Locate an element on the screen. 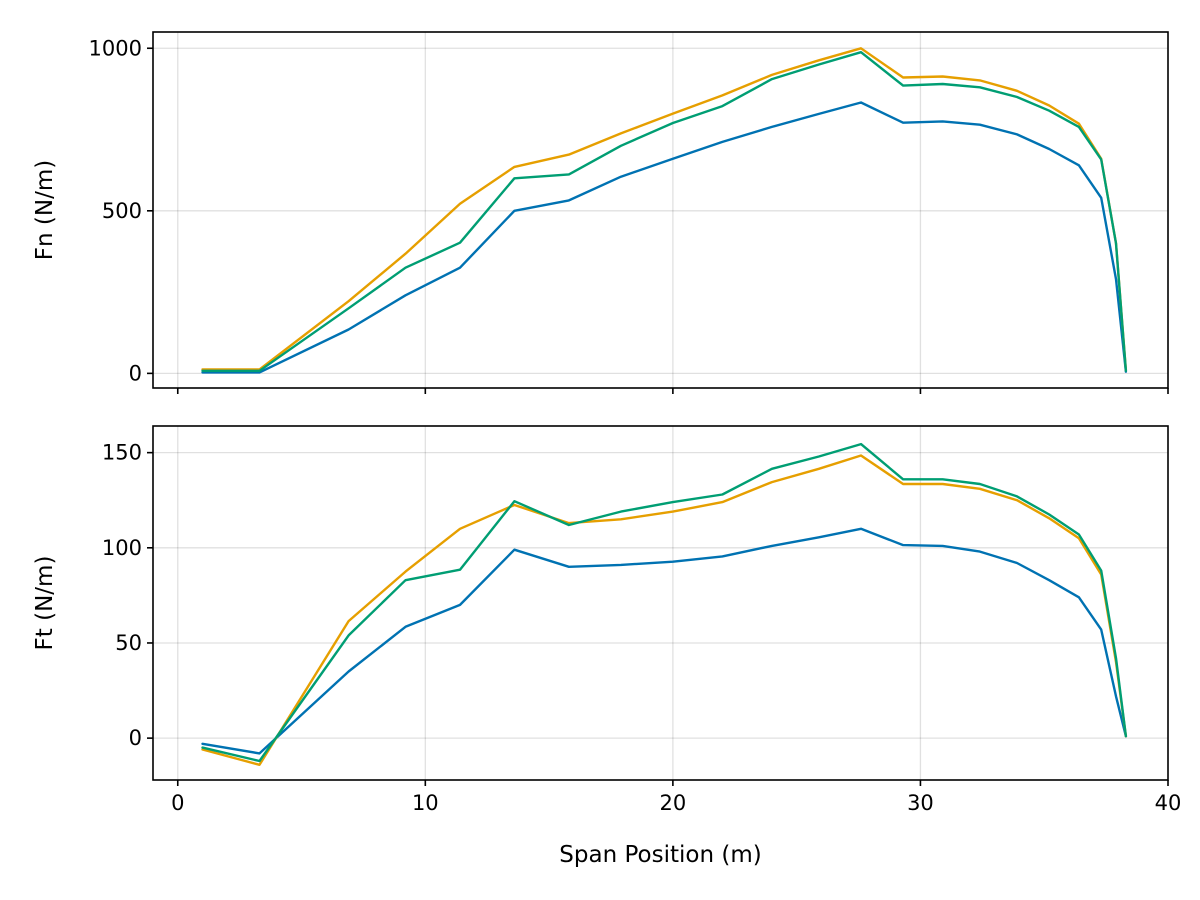  x-tick-label: 30 is located at coordinates (920, 803).